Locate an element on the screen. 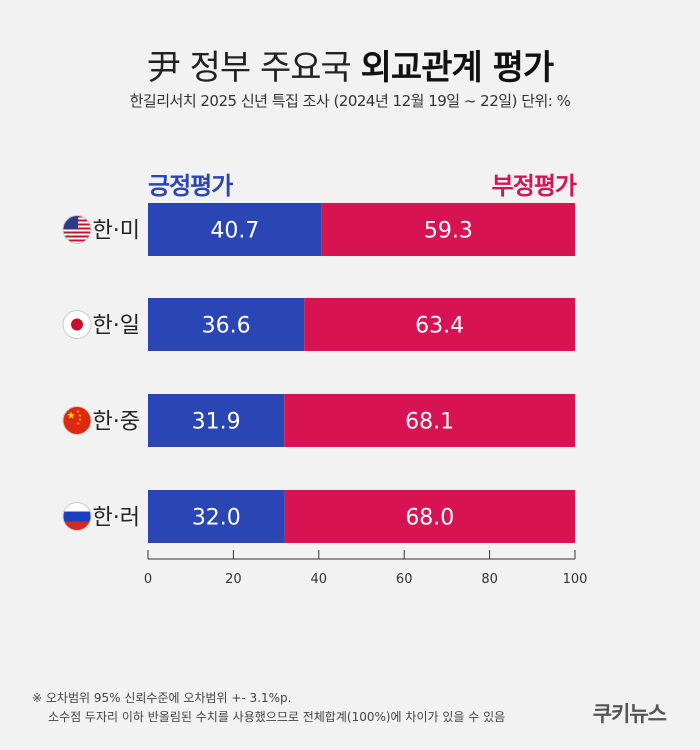  title-bold: 외교관계 평가 is located at coordinates (457, 68).